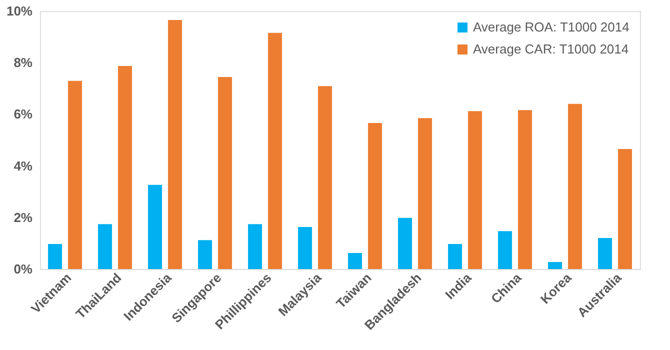 The image size is (670, 350). What do you see at coordinates (23, 269) in the screenshot?
I see `y-tick-label: 0%` at bounding box center [23, 269].